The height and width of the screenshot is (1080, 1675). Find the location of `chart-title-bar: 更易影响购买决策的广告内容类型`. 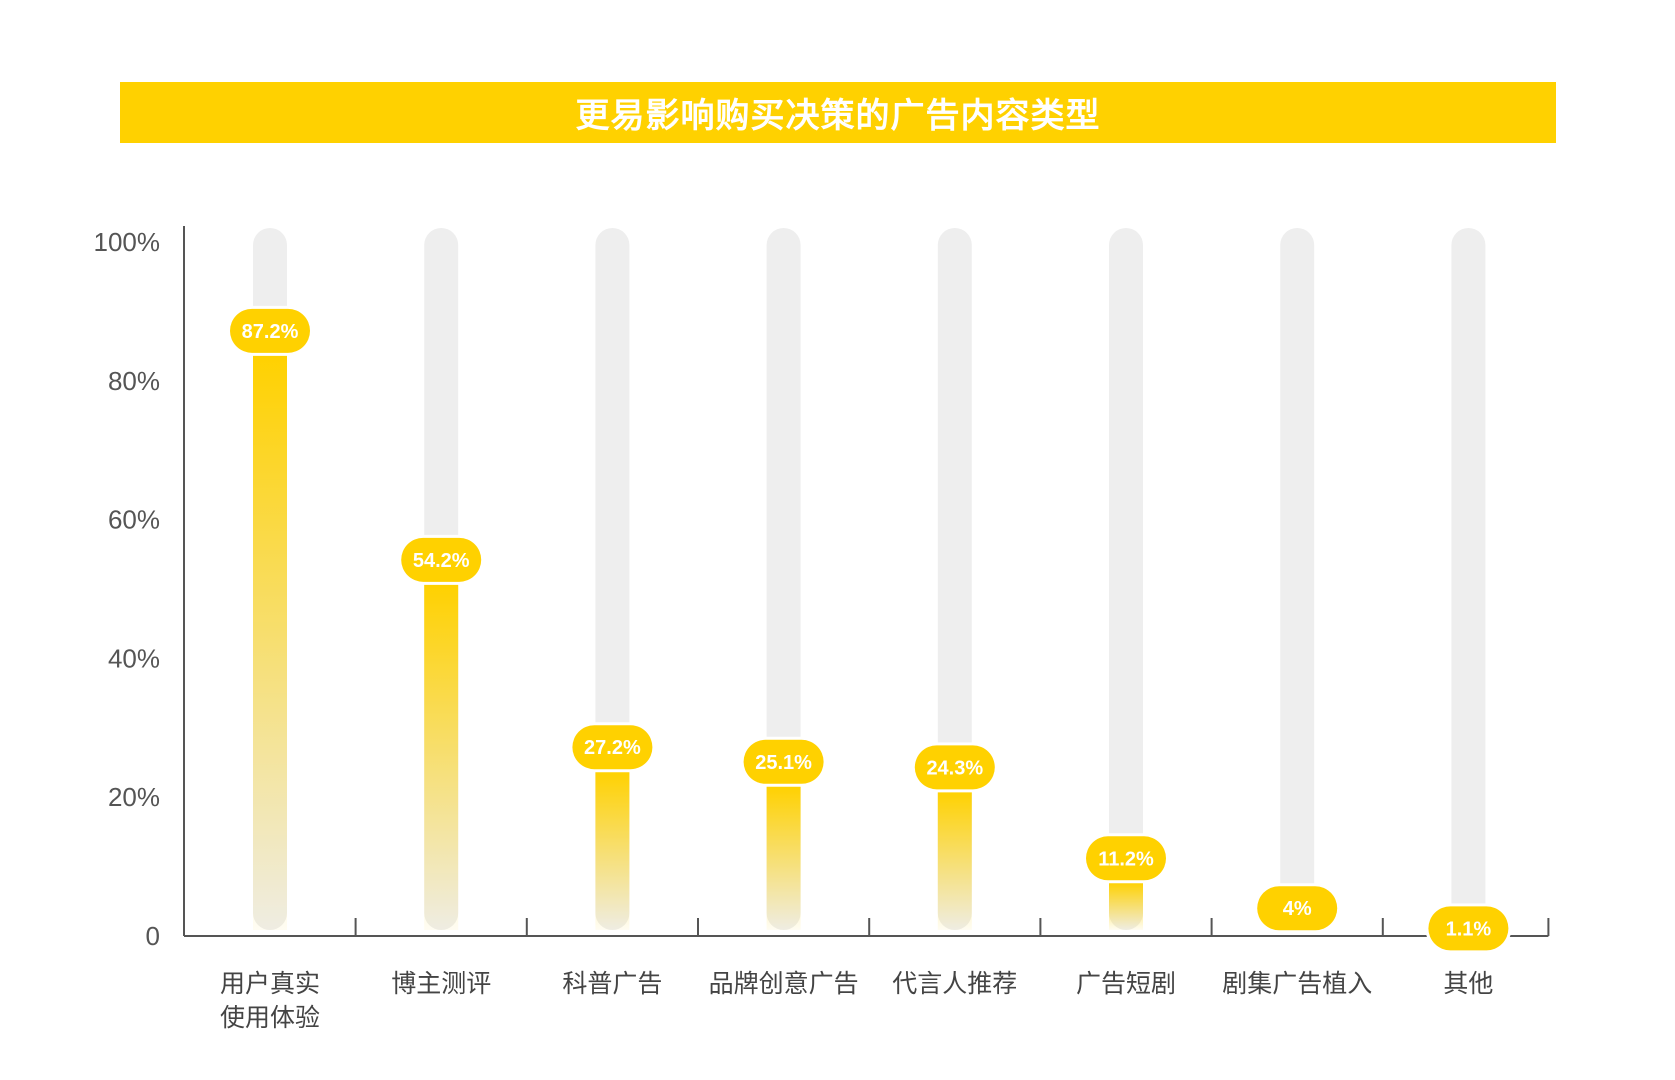

chart-title-bar: 更易影响购买决策的广告内容类型 is located at coordinates (838, 112).